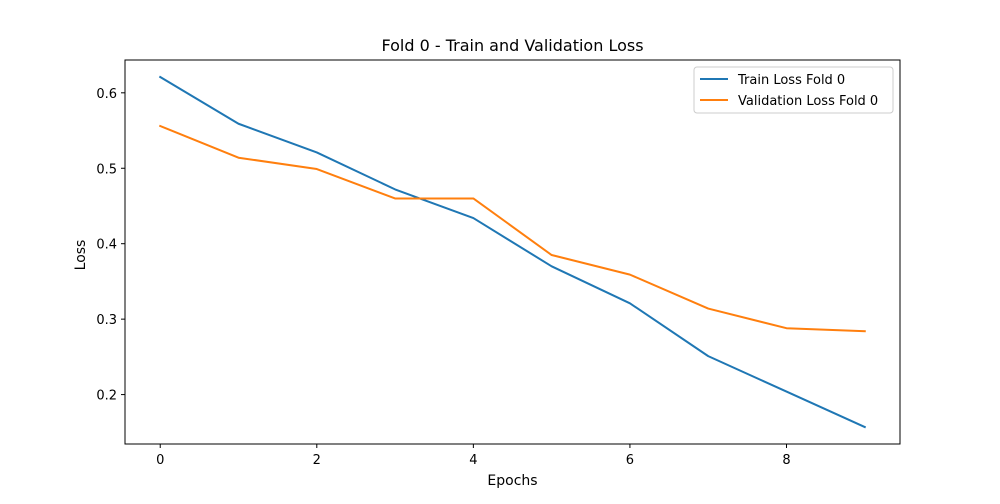 The height and width of the screenshot is (504, 1000). What do you see at coordinates (473, 460) in the screenshot?
I see `x-tick-label: 4` at bounding box center [473, 460].